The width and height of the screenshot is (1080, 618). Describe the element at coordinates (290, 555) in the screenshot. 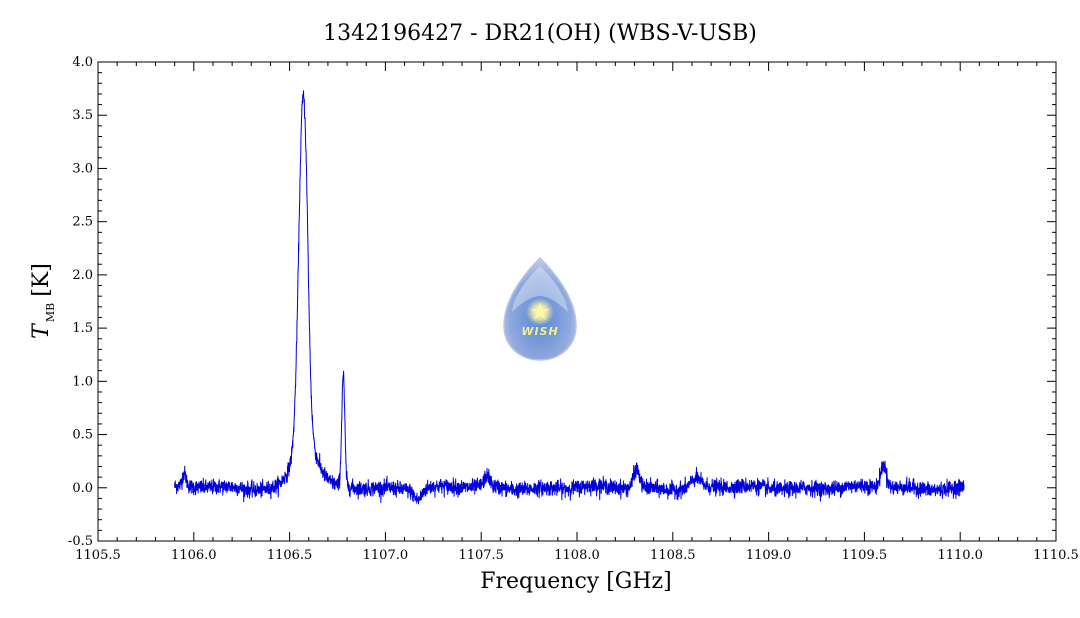

I see `x-tick-label: 1106.5` at that location.